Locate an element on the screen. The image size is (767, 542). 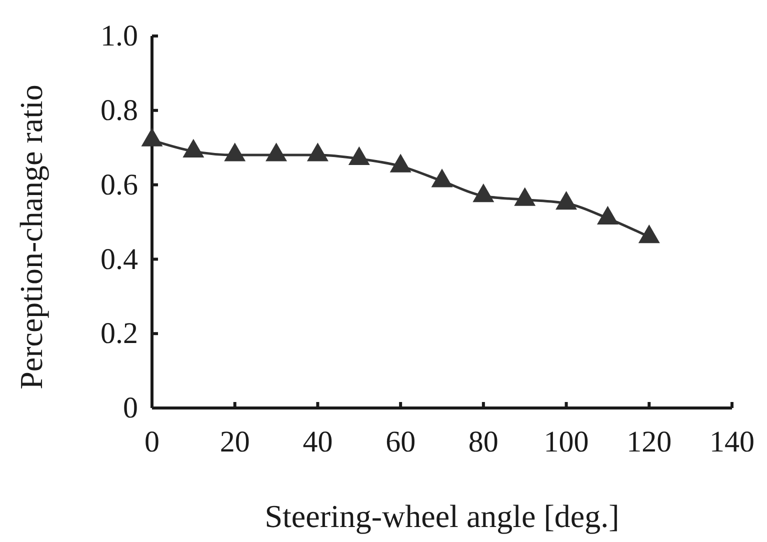
x-tick-label: 0 is located at coordinates (152, 441).